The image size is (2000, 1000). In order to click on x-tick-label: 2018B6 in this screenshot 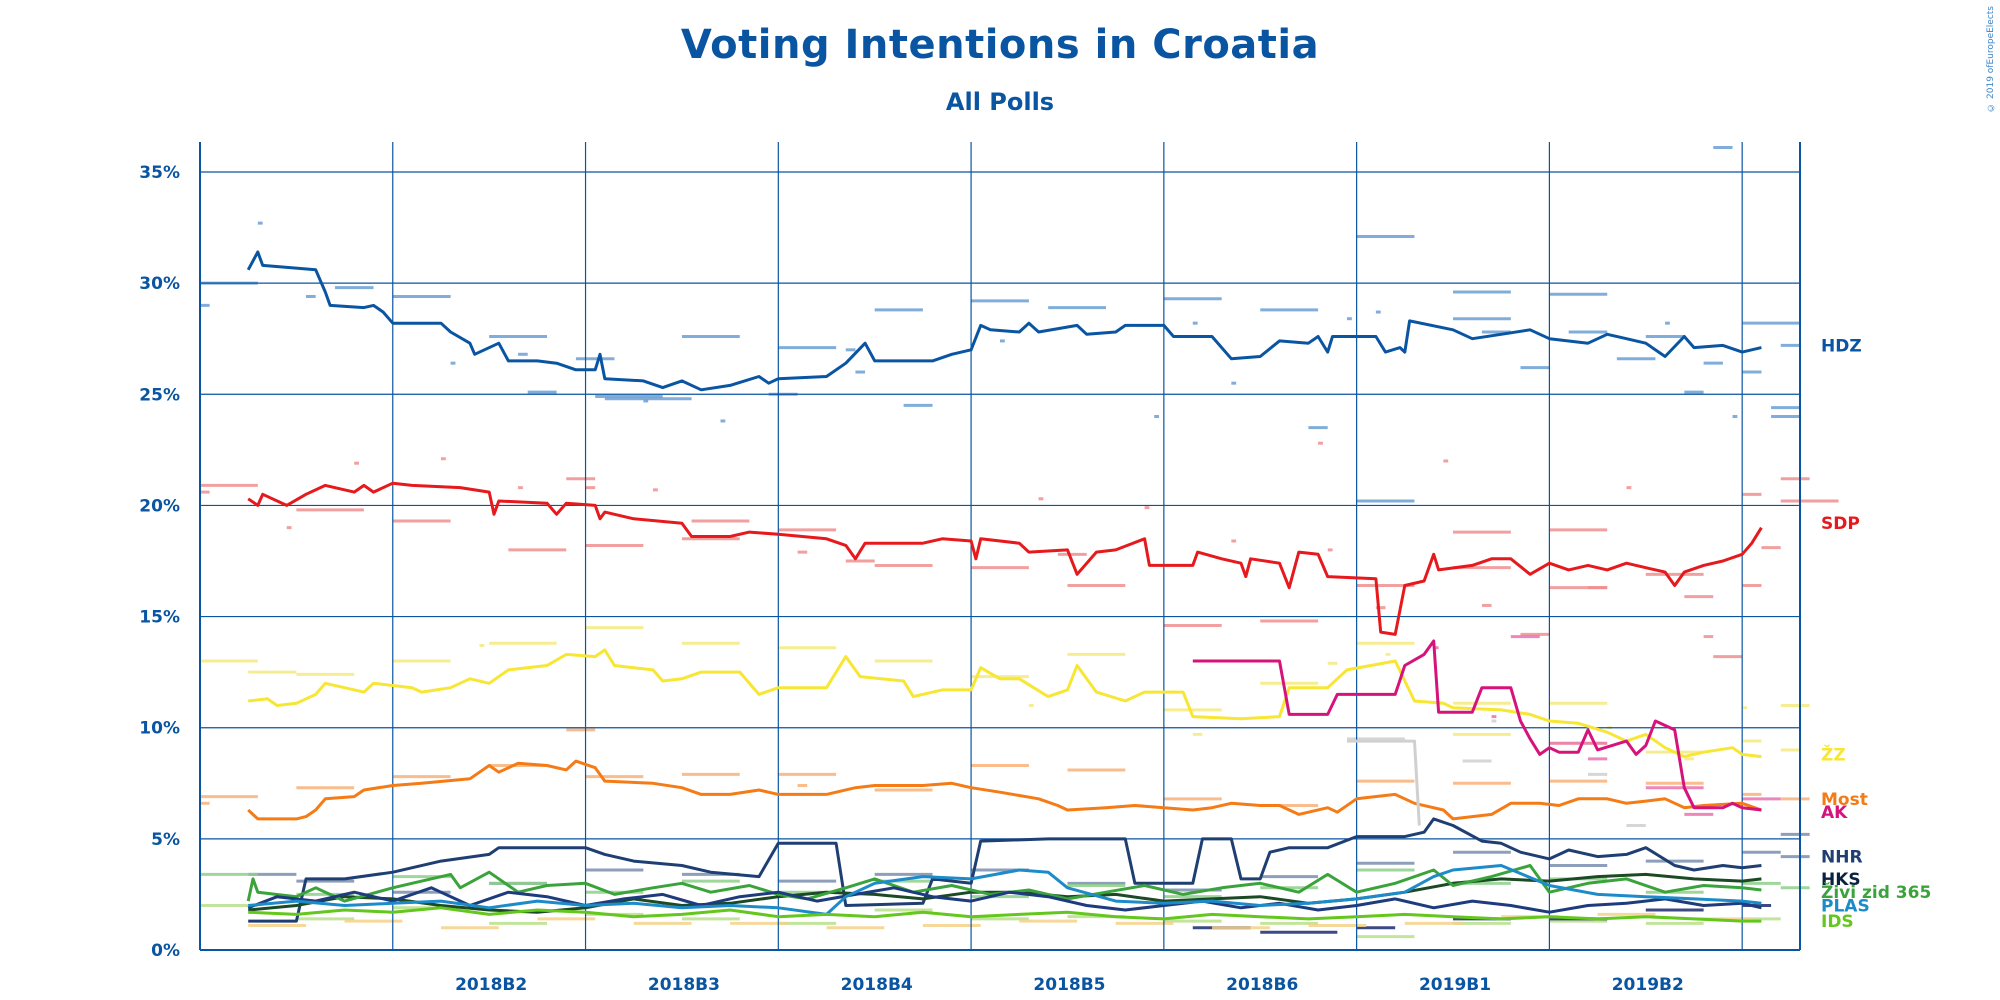, I will do `click(1262, 985)`.